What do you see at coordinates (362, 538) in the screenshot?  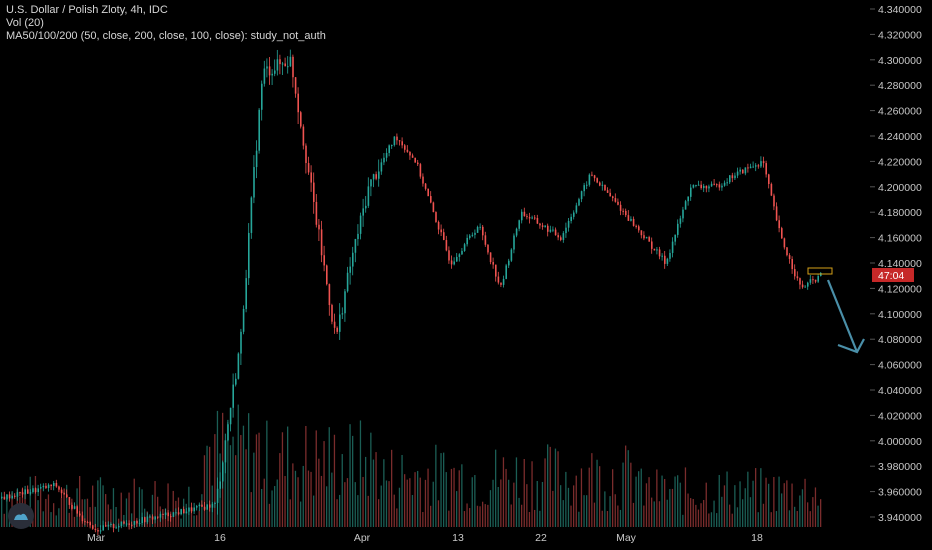 I see `x-tick-label: Apr` at bounding box center [362, 538].